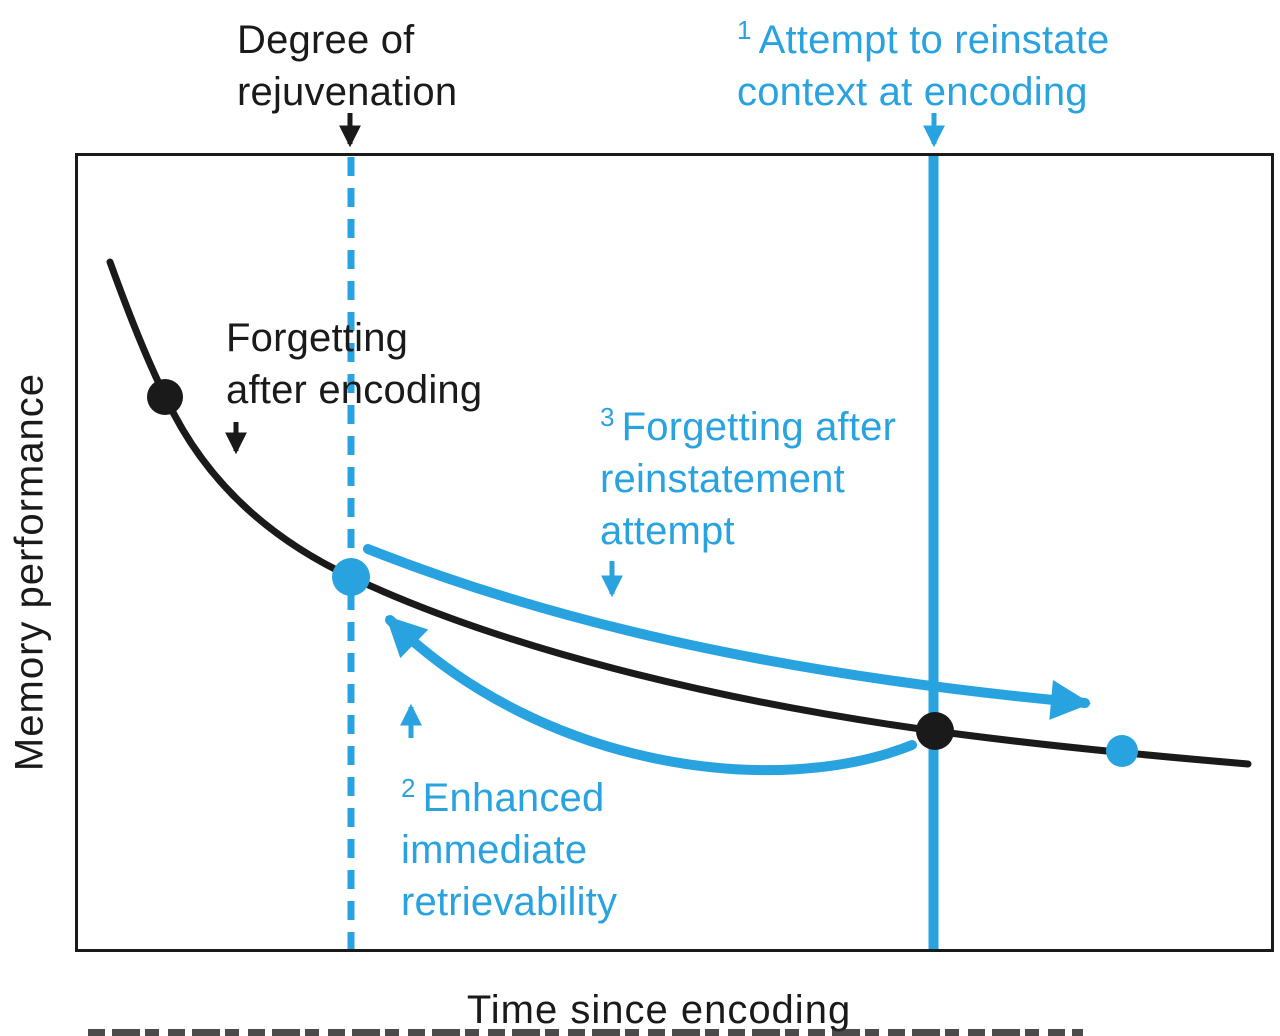  Describe the element at coordinates (744, 30) in the screenshot. I see `superscript-1: 1` at that location.